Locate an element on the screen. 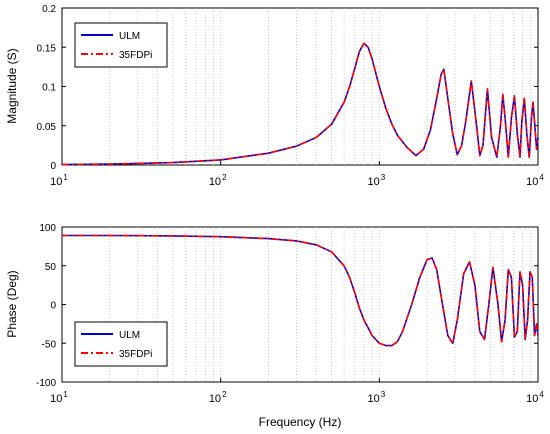 This screenshot has height=434, width=550. y-tick-label: 50 is located at coordinates (51, 267).